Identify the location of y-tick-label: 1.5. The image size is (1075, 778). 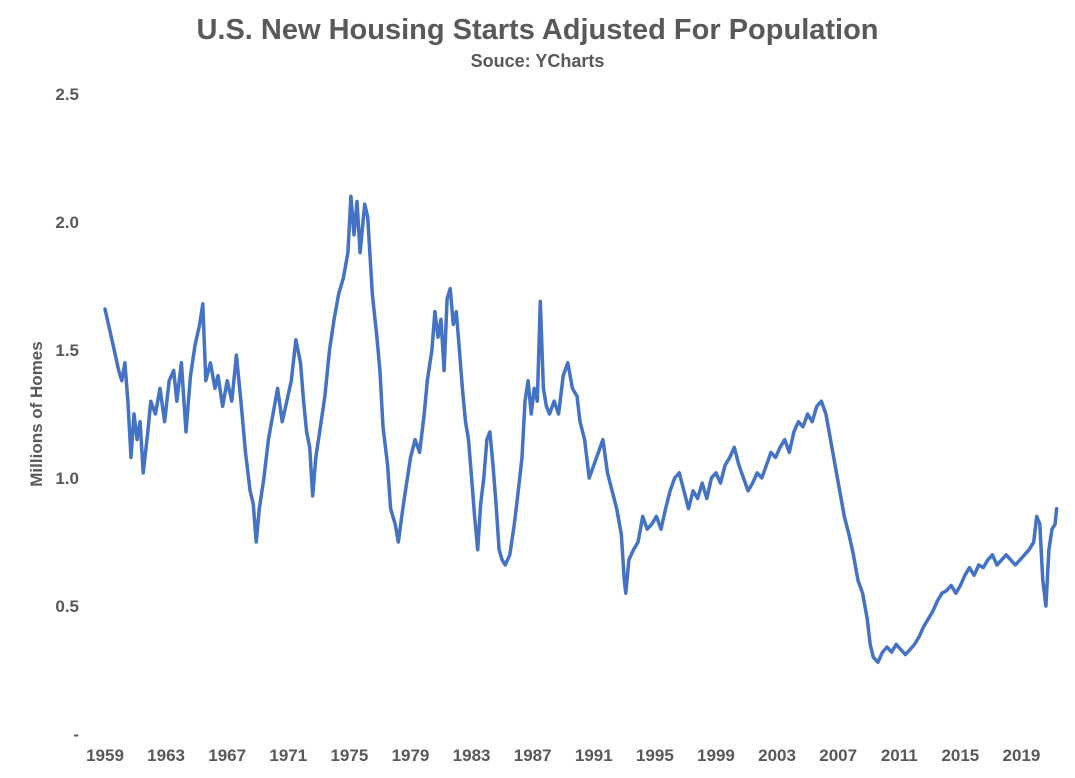
(67, 350).